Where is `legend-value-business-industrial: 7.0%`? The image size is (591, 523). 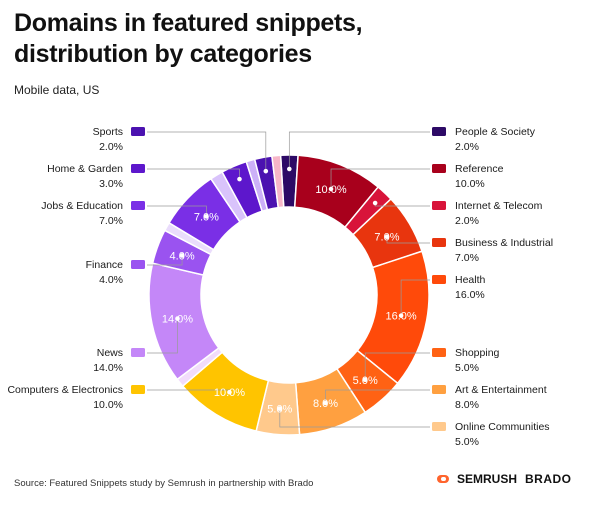
legend-value-business-industrial: 7.0% is located at coordinates (467, 258).